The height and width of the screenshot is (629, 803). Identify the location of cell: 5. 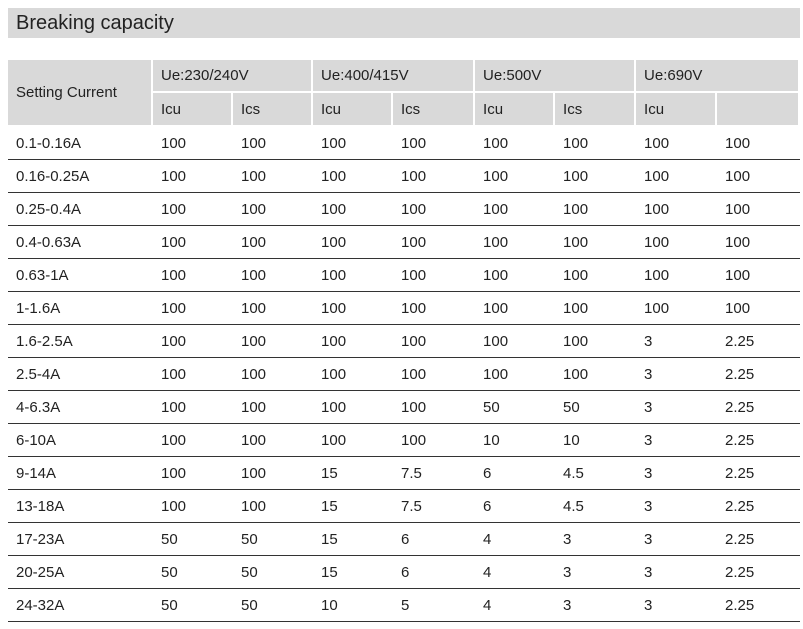
(434, 605).